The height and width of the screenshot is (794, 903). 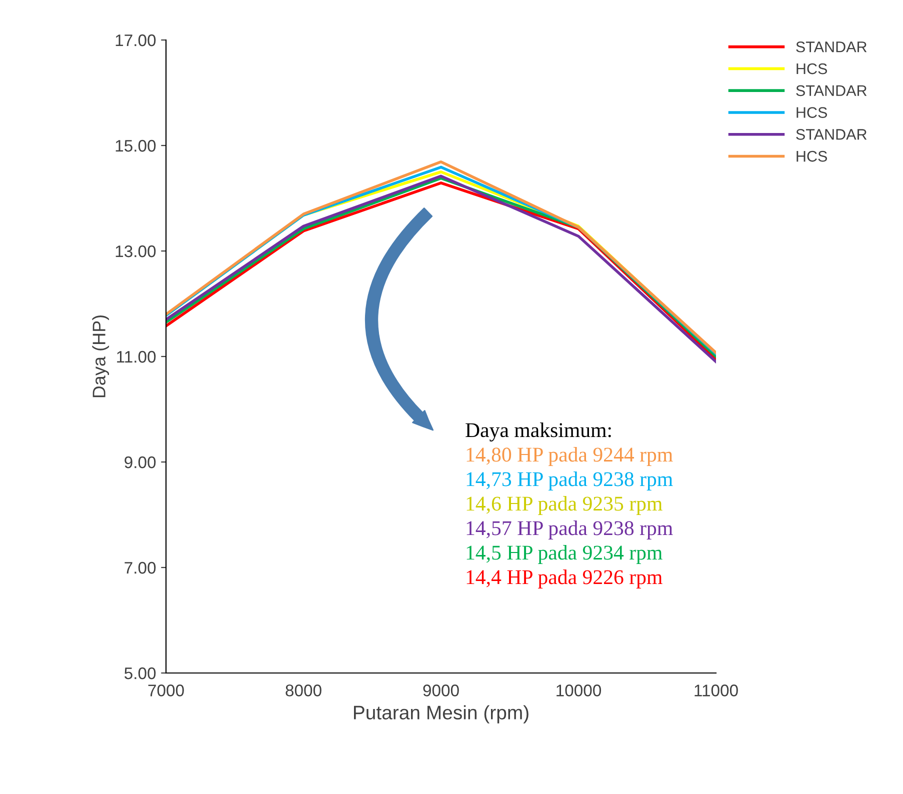 I want to click on y-tick-label: 11.00, so click(x=136, y=356).